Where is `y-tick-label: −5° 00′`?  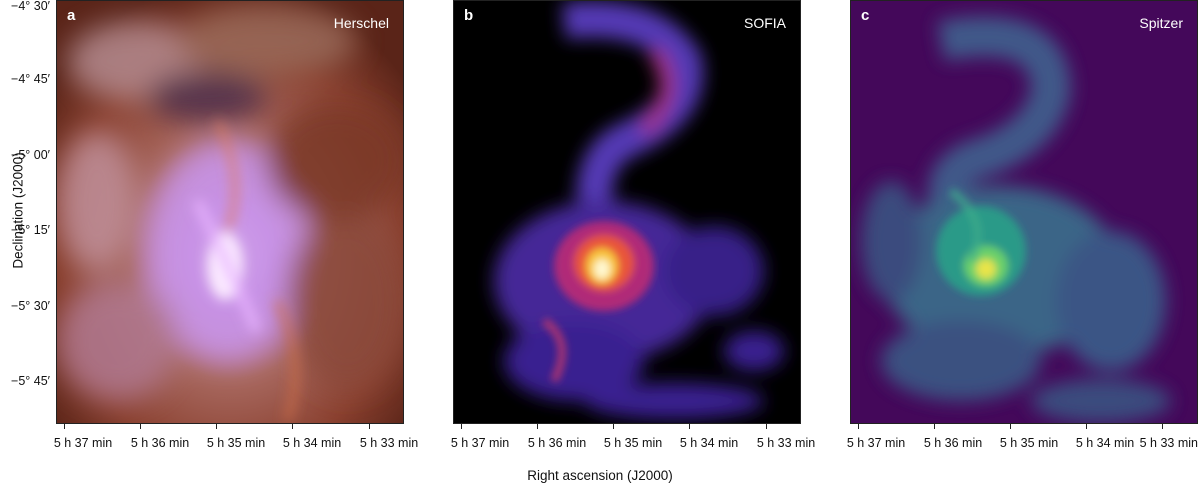
y-tick-label: −5° 00′ is located at coordinates (30, 155).